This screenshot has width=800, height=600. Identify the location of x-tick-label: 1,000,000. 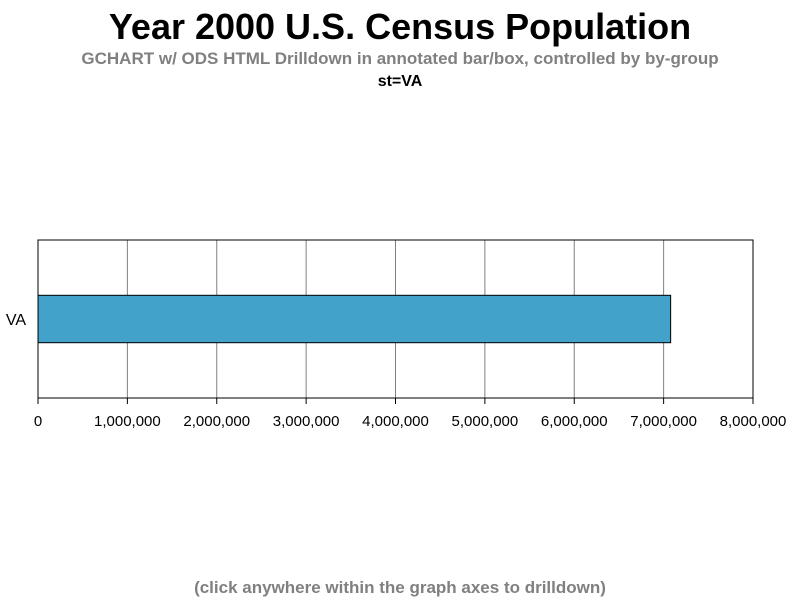
(127, 421).